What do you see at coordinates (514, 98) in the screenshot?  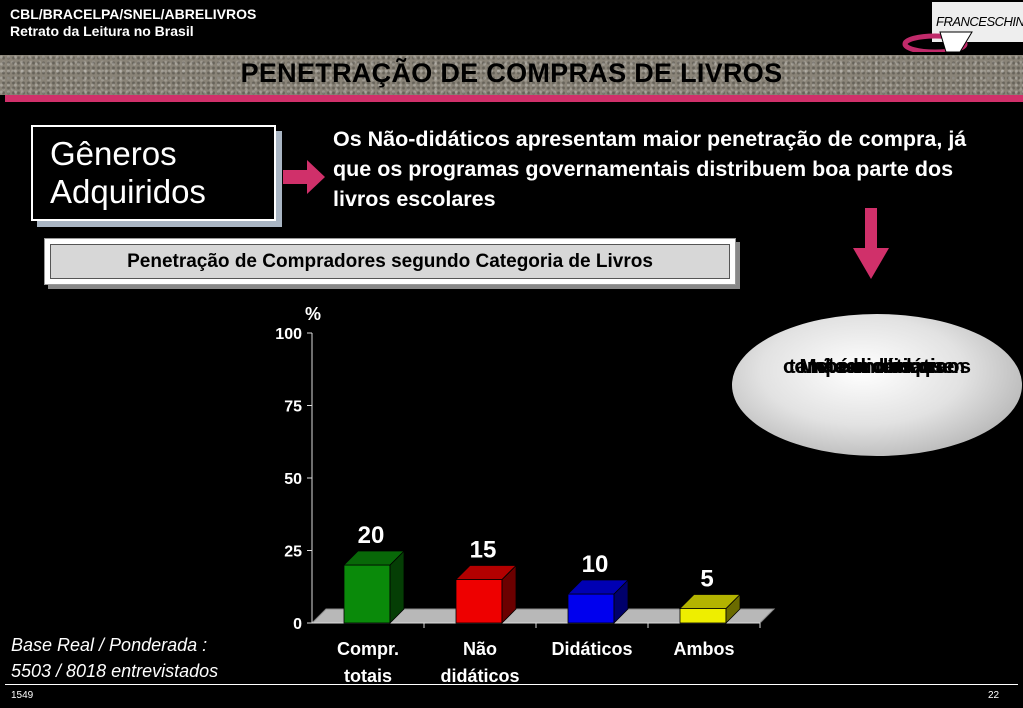 I see `title-underline` at bounding box center [514, 98].